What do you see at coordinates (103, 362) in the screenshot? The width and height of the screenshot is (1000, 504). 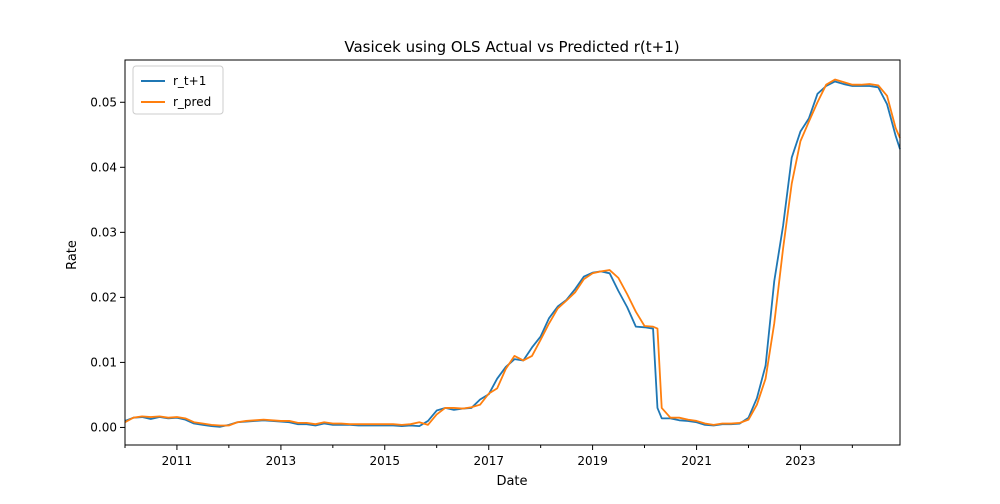 I see `y-tick-label: 0.01` at bounding box center [103, 362].